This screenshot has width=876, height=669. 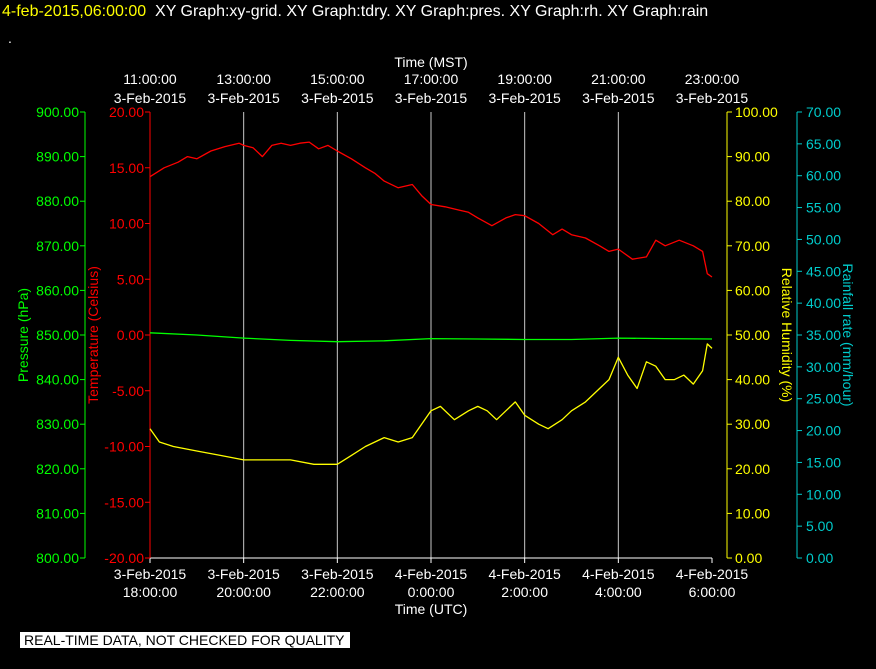 I want to click on humidity-tick-label: 80.00, so click(x=752, y=201).